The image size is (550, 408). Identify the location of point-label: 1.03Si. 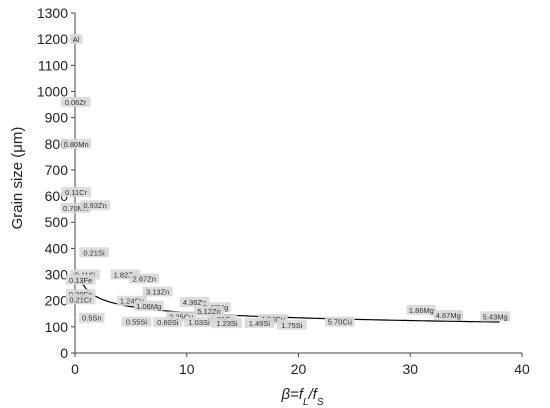
(199, 322).